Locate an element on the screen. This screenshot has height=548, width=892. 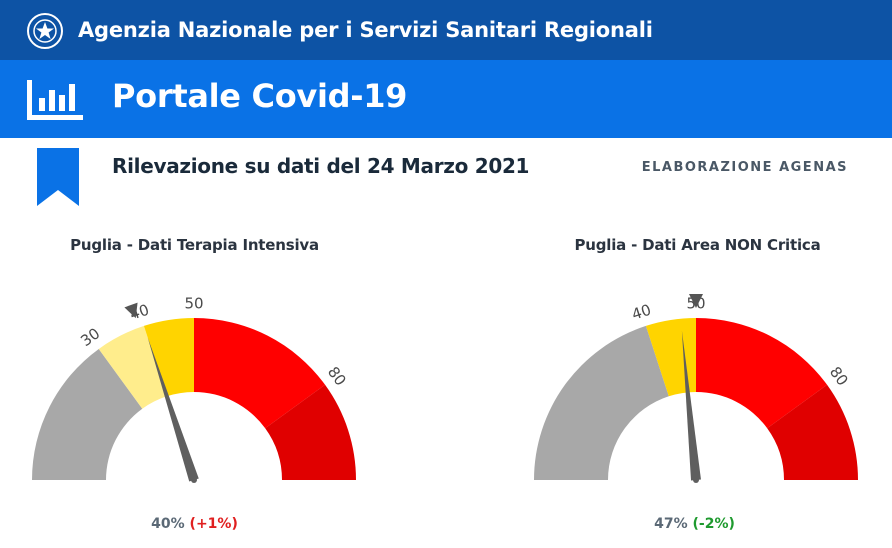
gauge-value-terapia-intensiva: 40% (+1%) is located at coordinates (194, 524).